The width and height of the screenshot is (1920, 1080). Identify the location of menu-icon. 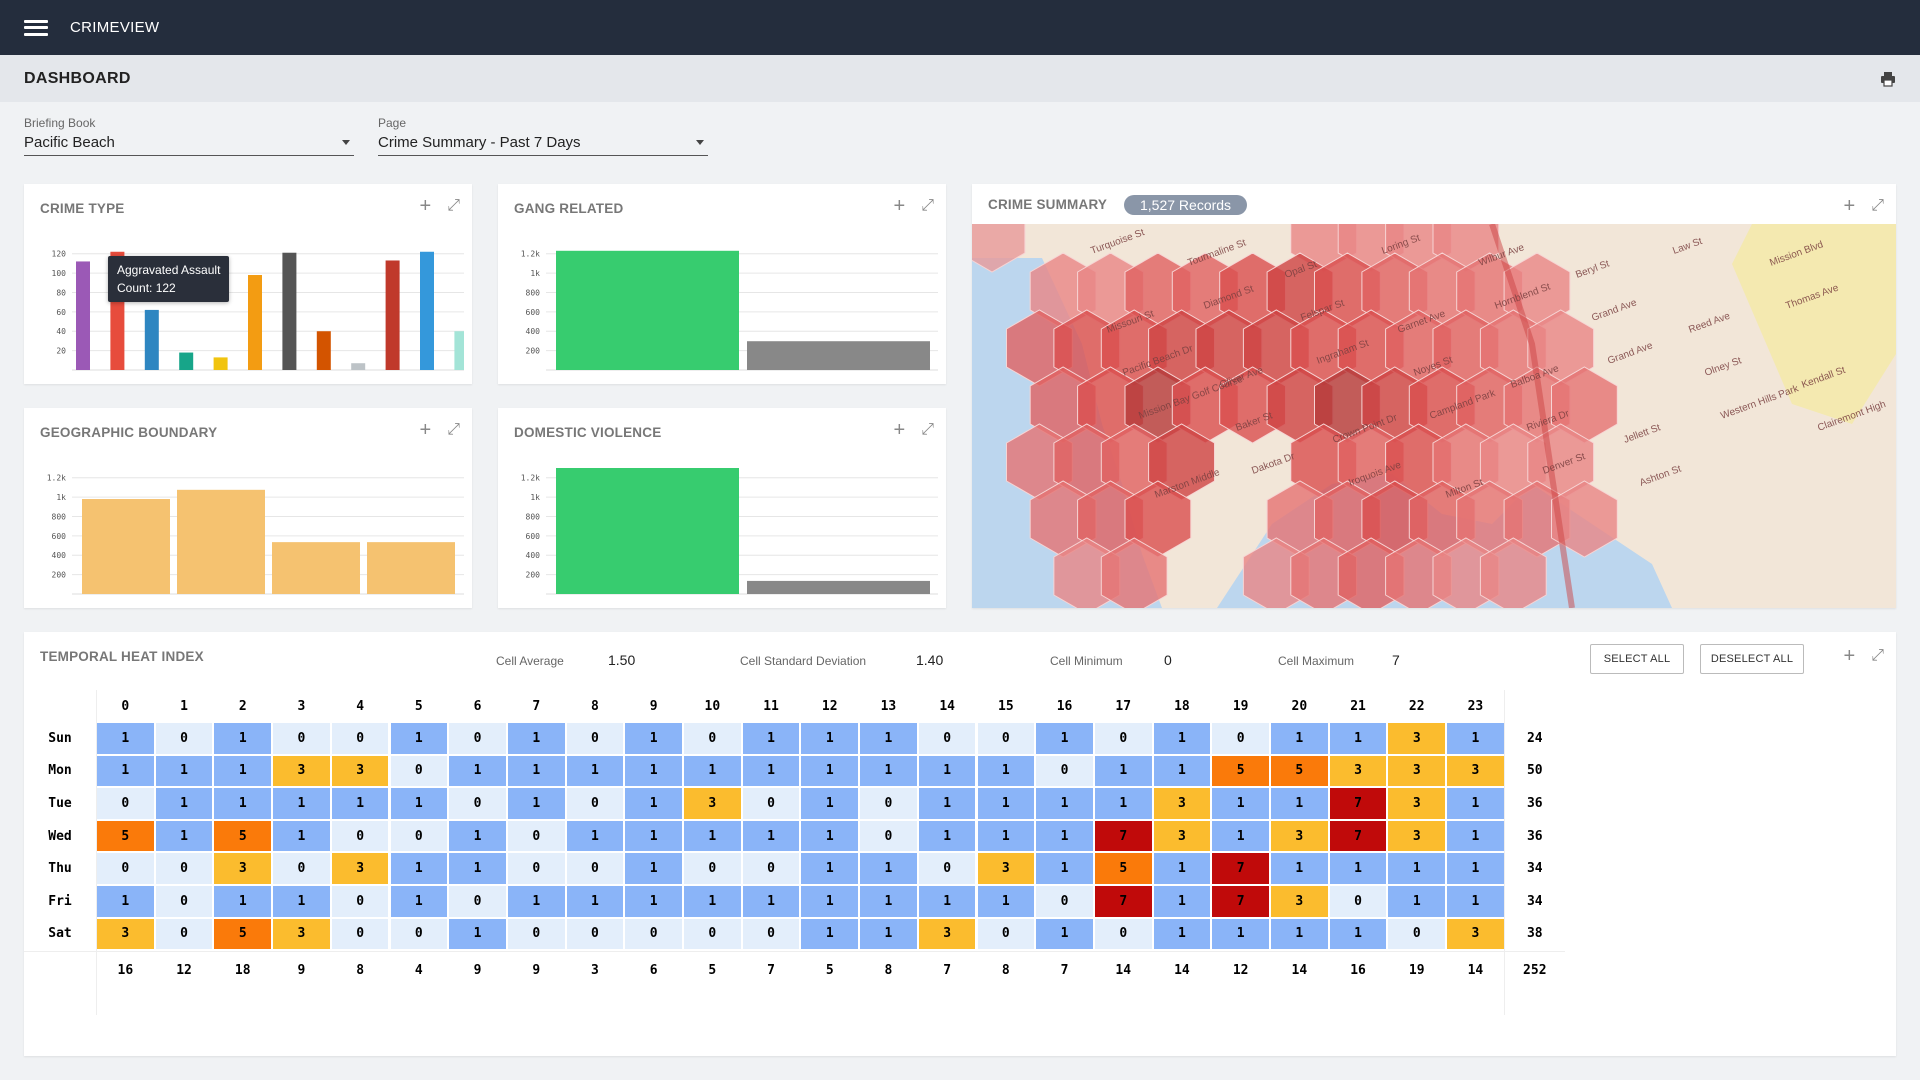
(36, 27).